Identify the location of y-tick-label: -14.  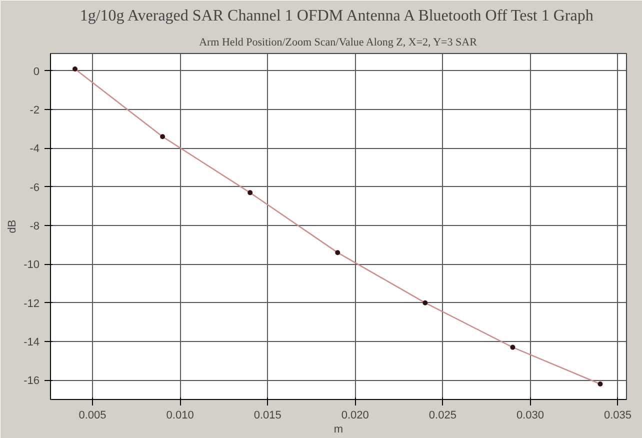
(32, 342).